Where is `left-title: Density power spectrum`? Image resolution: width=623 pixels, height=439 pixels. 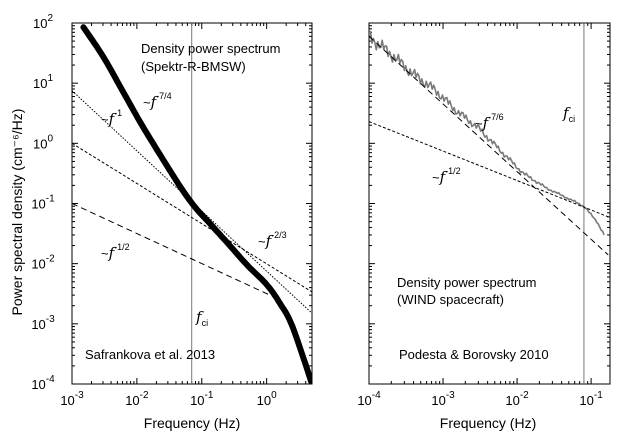 left-title: Density power spectrum is located at coordinates (210, 48).